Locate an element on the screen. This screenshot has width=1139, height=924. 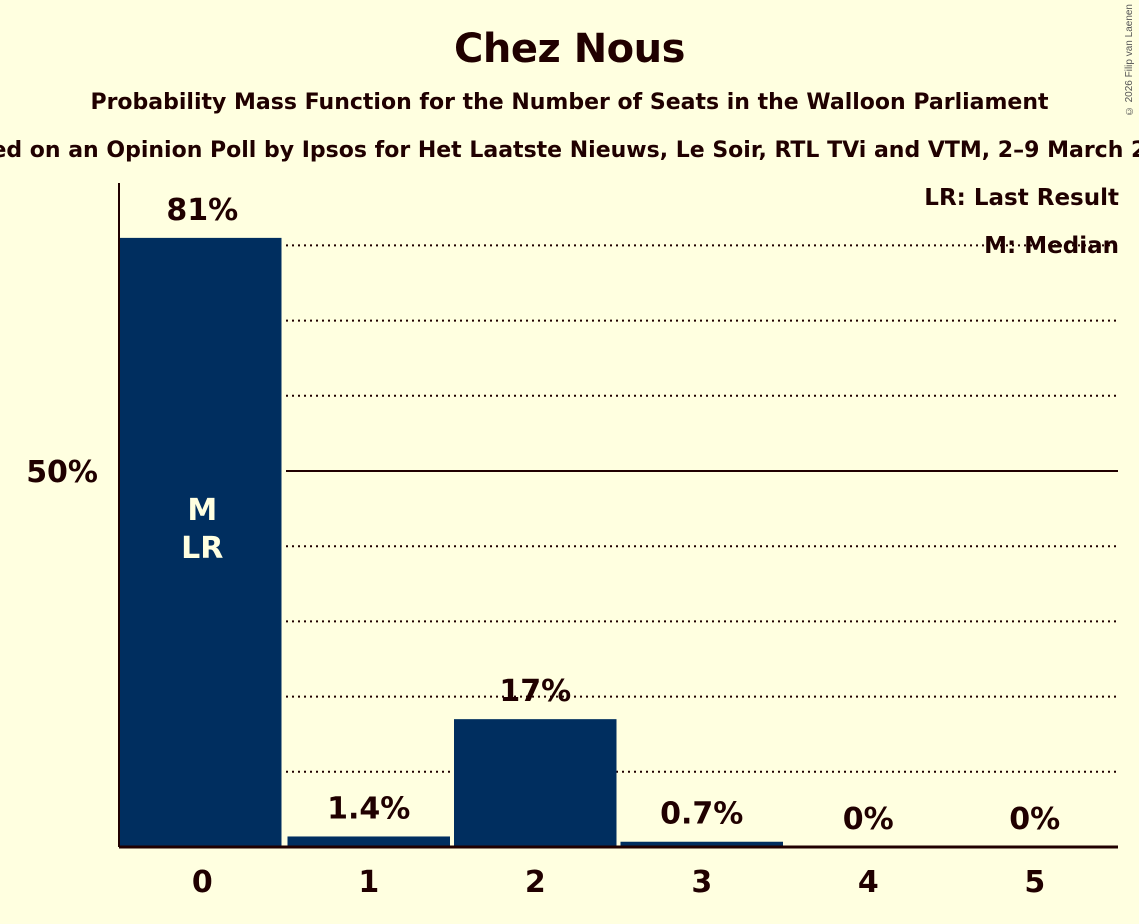
x-tick-label: 2 is located at coordinates (535, 882).